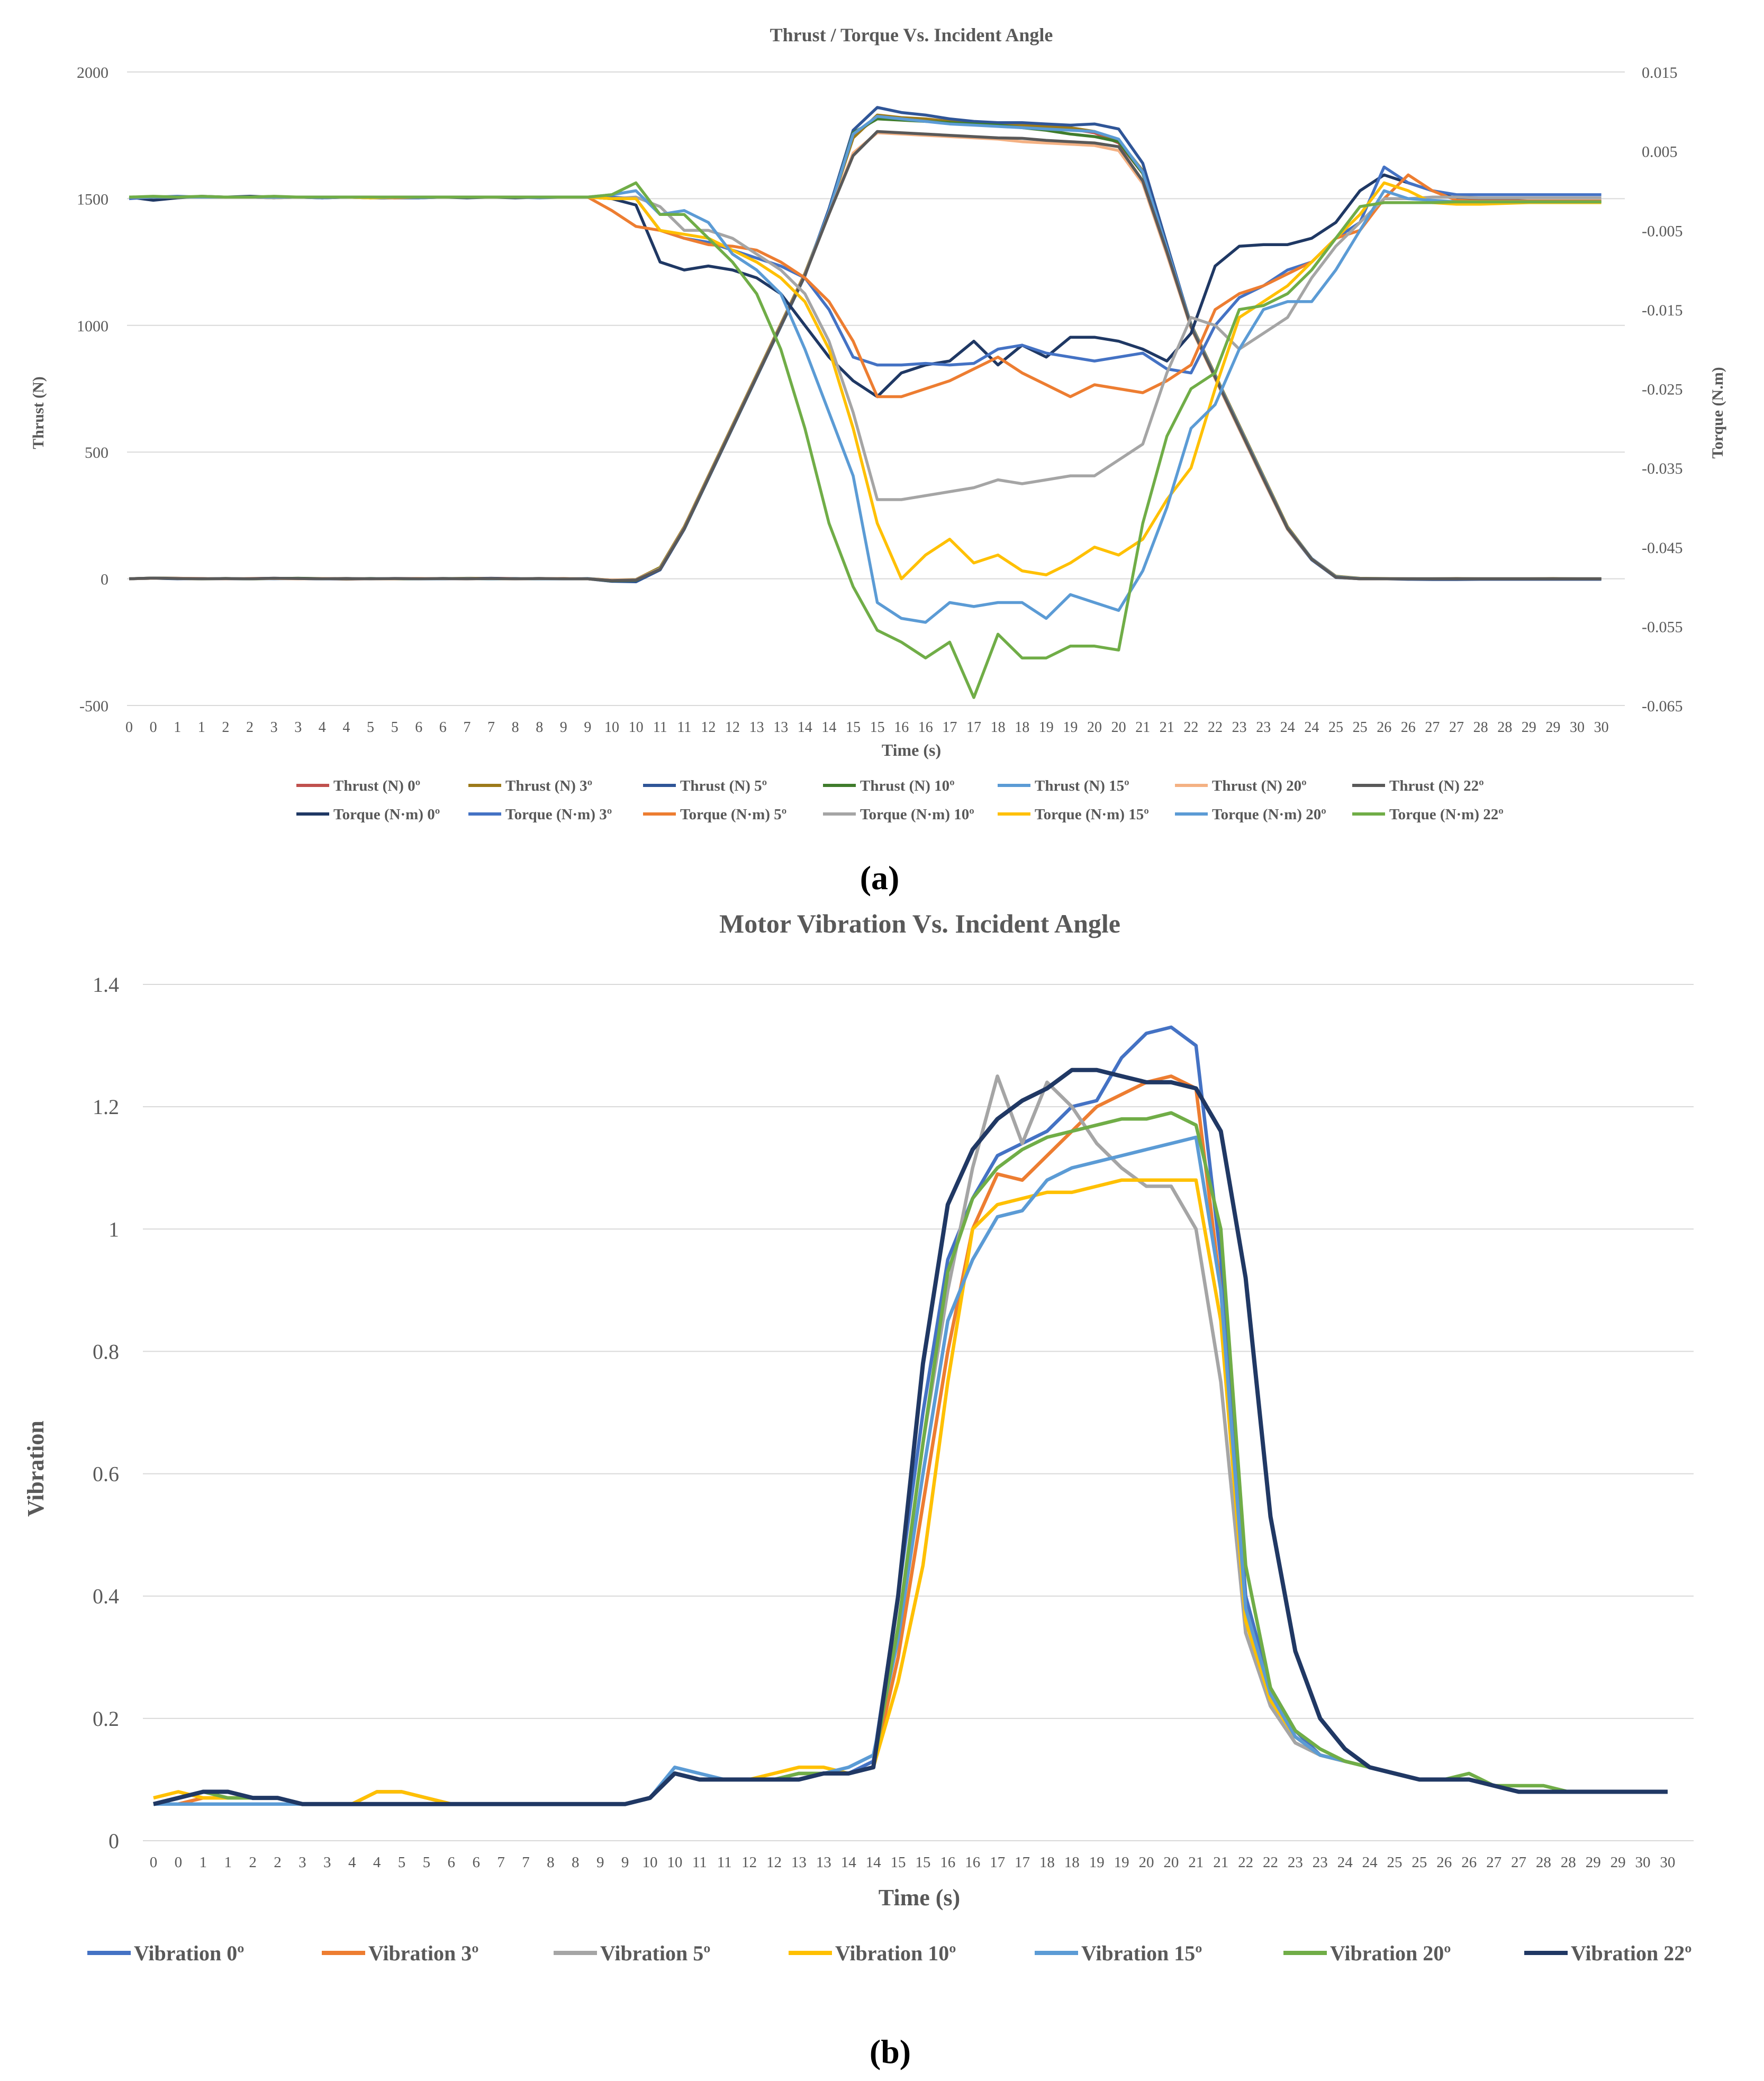 This screenshot has height=2081, width=1764. What do you see at coordinates (1660, 152) in the screenshot?
I see `y2-tick-label: 0.005` at bounding box center [1660, 152].